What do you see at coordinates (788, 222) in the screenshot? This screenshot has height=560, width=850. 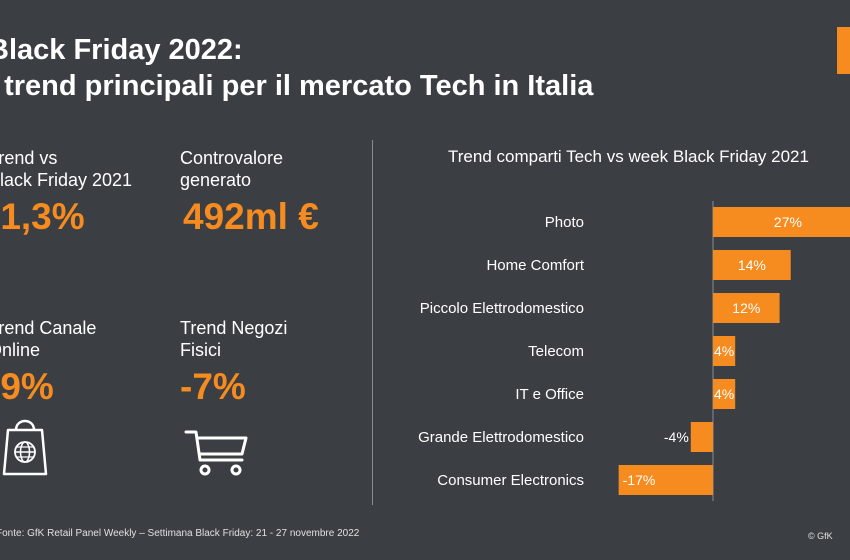 I see `data-label: 27%` at bounding box center [788, 222].